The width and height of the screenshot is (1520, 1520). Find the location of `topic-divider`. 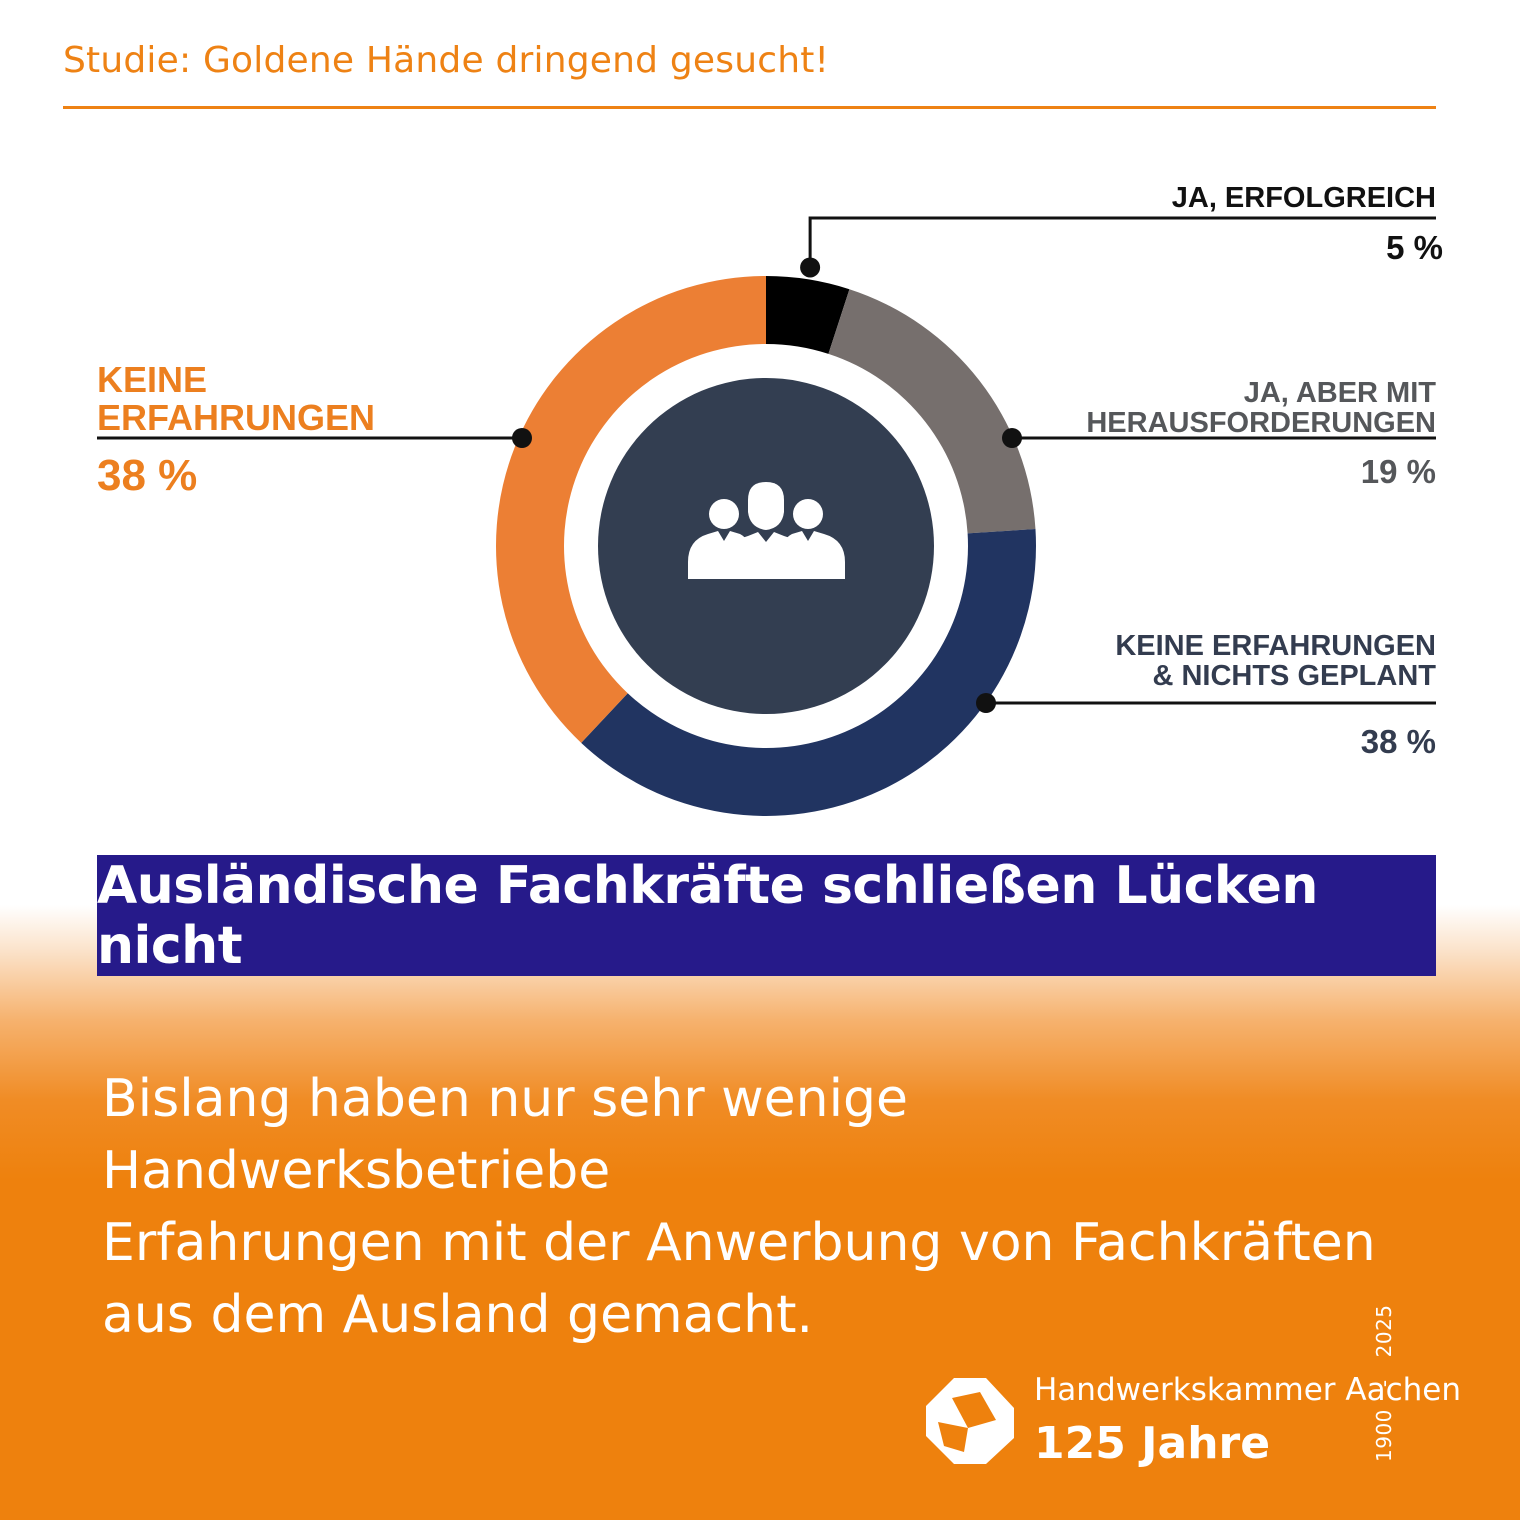

topic-divider is located at coordinates (749, 107).